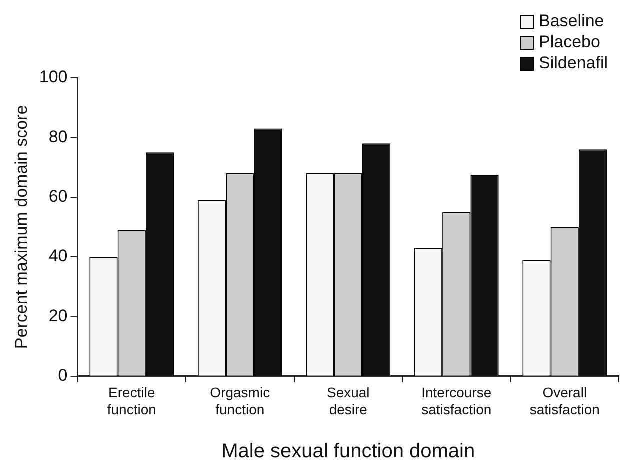 This screenshot has width=637, height=476. What do you see at coordinates (348, 401) in the screenshot?
I see `x-tick-label: Sexual desire` at bounding box center [348, 401].